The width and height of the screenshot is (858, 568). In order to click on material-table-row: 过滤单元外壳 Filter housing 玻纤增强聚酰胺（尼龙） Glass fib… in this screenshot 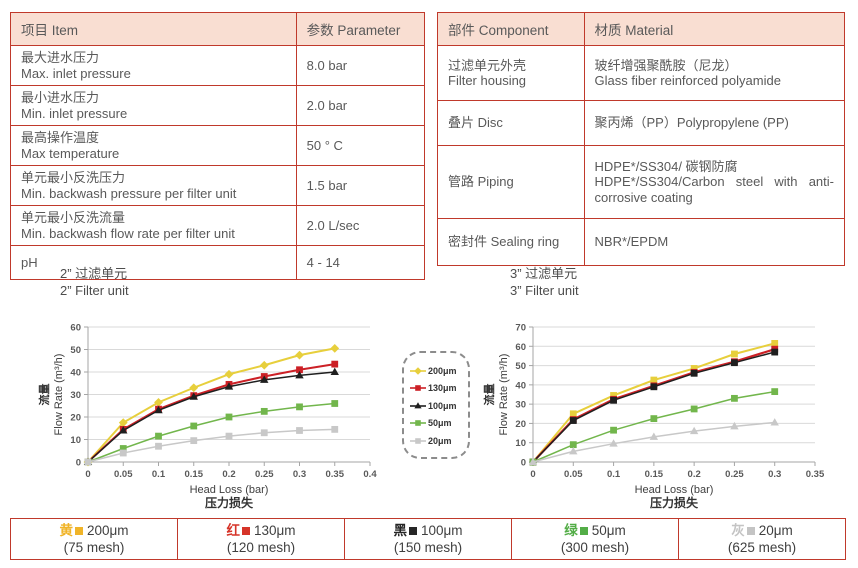, I will do `click(641, 73)`.